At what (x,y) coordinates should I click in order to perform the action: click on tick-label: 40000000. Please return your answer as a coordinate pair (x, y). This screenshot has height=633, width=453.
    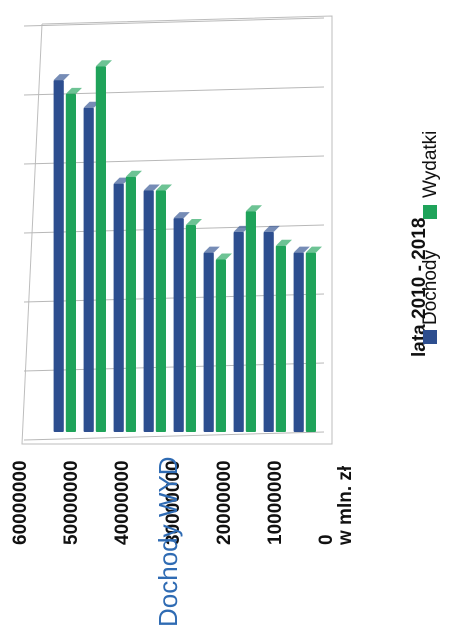
    Looking at the image, I should click on (122, 502).